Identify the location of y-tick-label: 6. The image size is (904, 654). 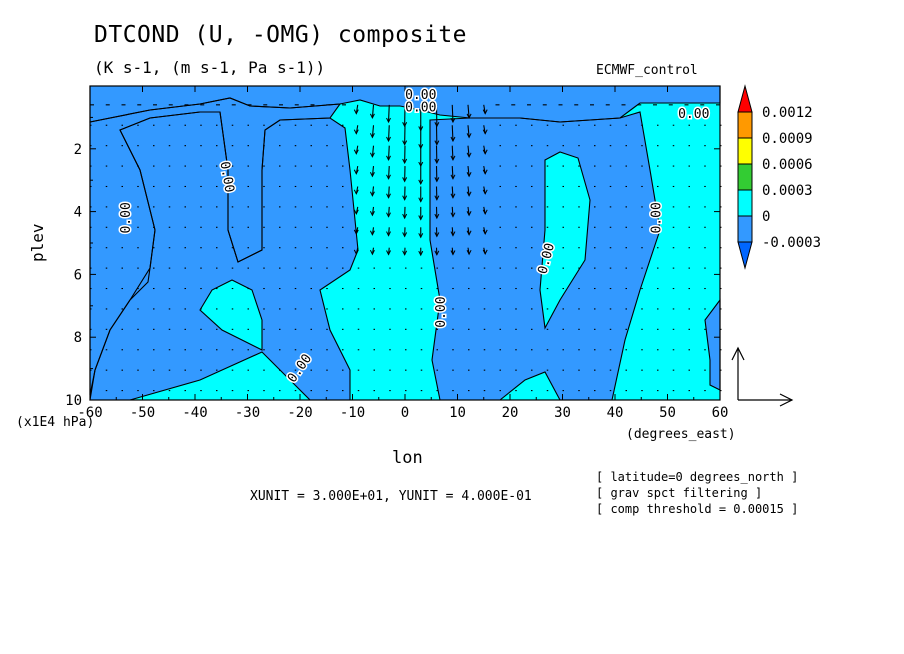
(78, 275).